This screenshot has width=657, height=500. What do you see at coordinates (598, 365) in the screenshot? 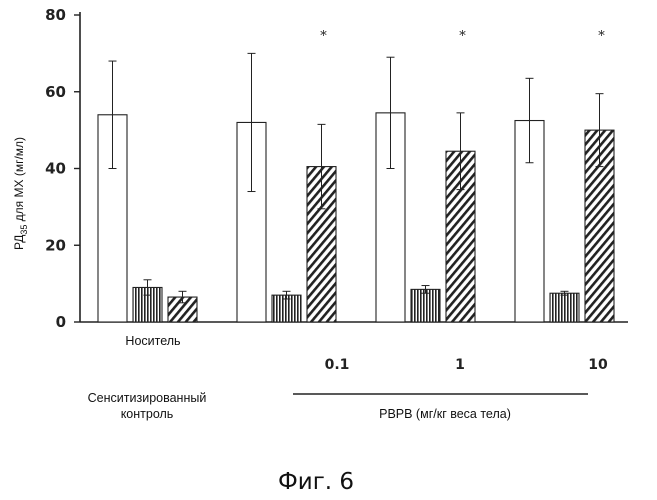
I see `dose-label-10: 10` at bounding box center [598, 365].